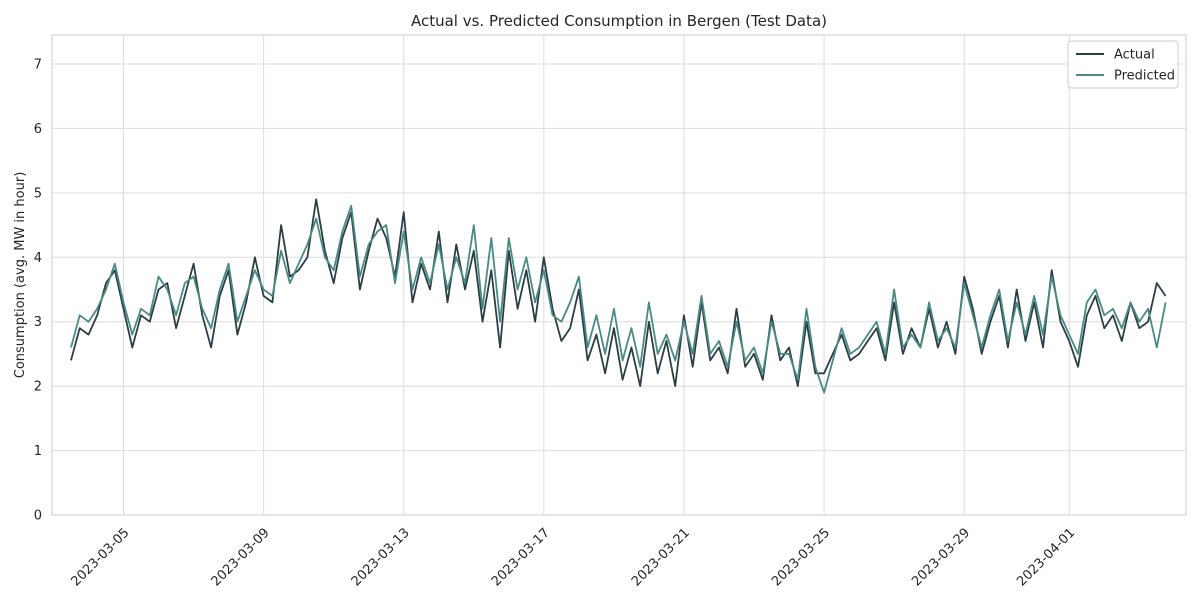  Describe the element at coordinates (38, 322) in the screenshot. I see `y-tick-label: 3` at that location.